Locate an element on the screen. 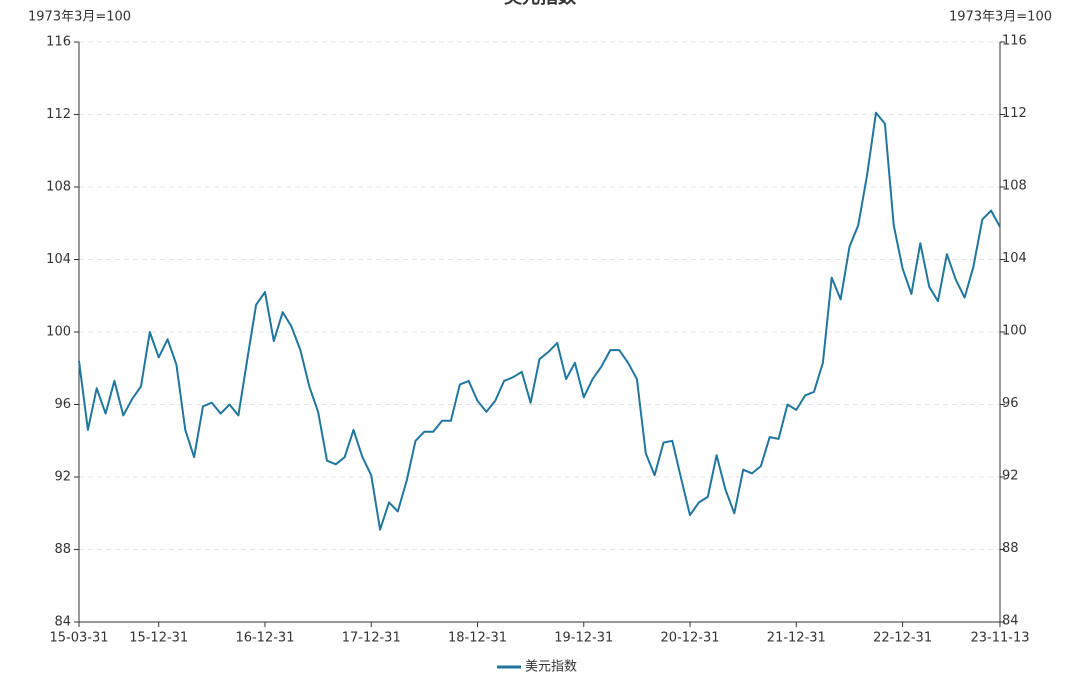 The image size is (1080, 684). x-tick-label: 20-12-31 is located at coordinates (690, 638).